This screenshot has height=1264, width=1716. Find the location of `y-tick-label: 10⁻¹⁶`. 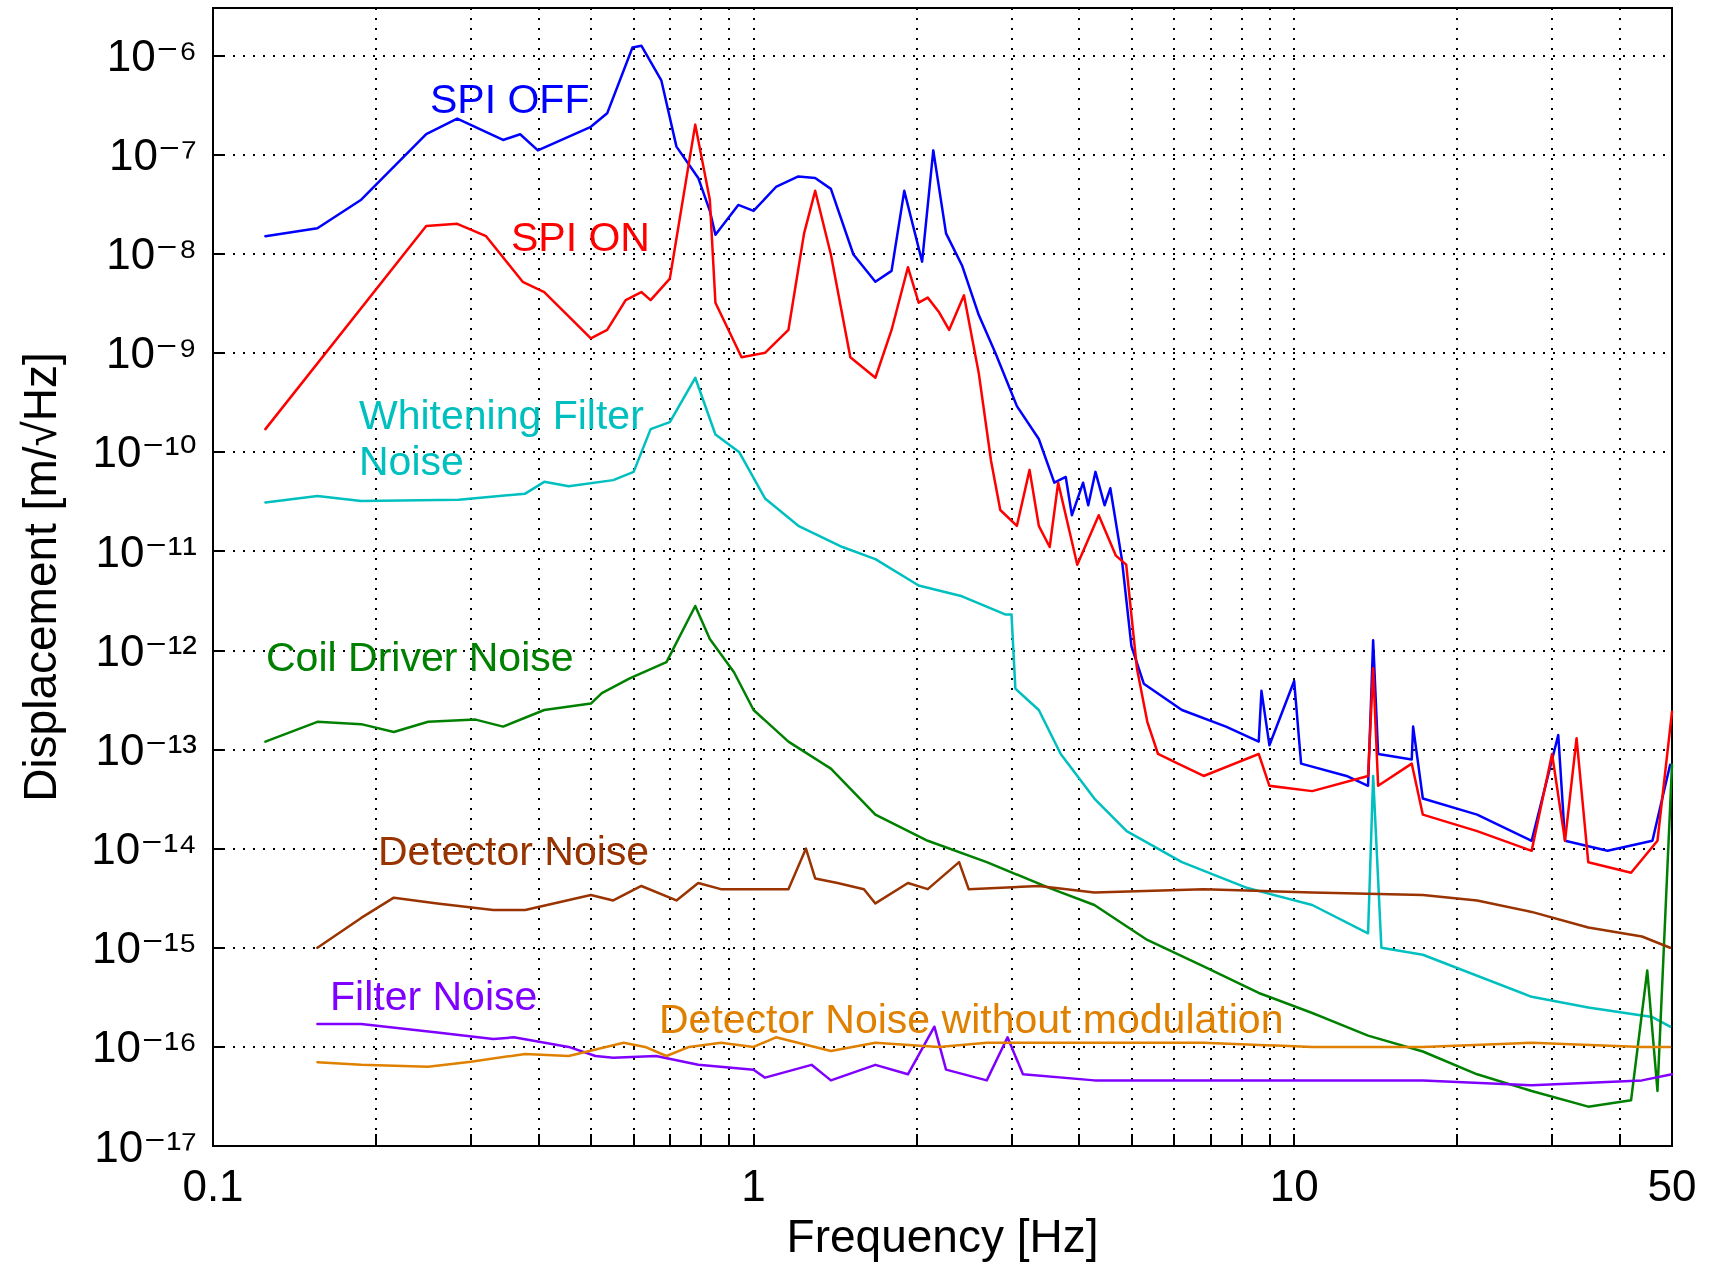

y-tick-label: 10⁻¹⁶ is located at coordinates (144, 1047).